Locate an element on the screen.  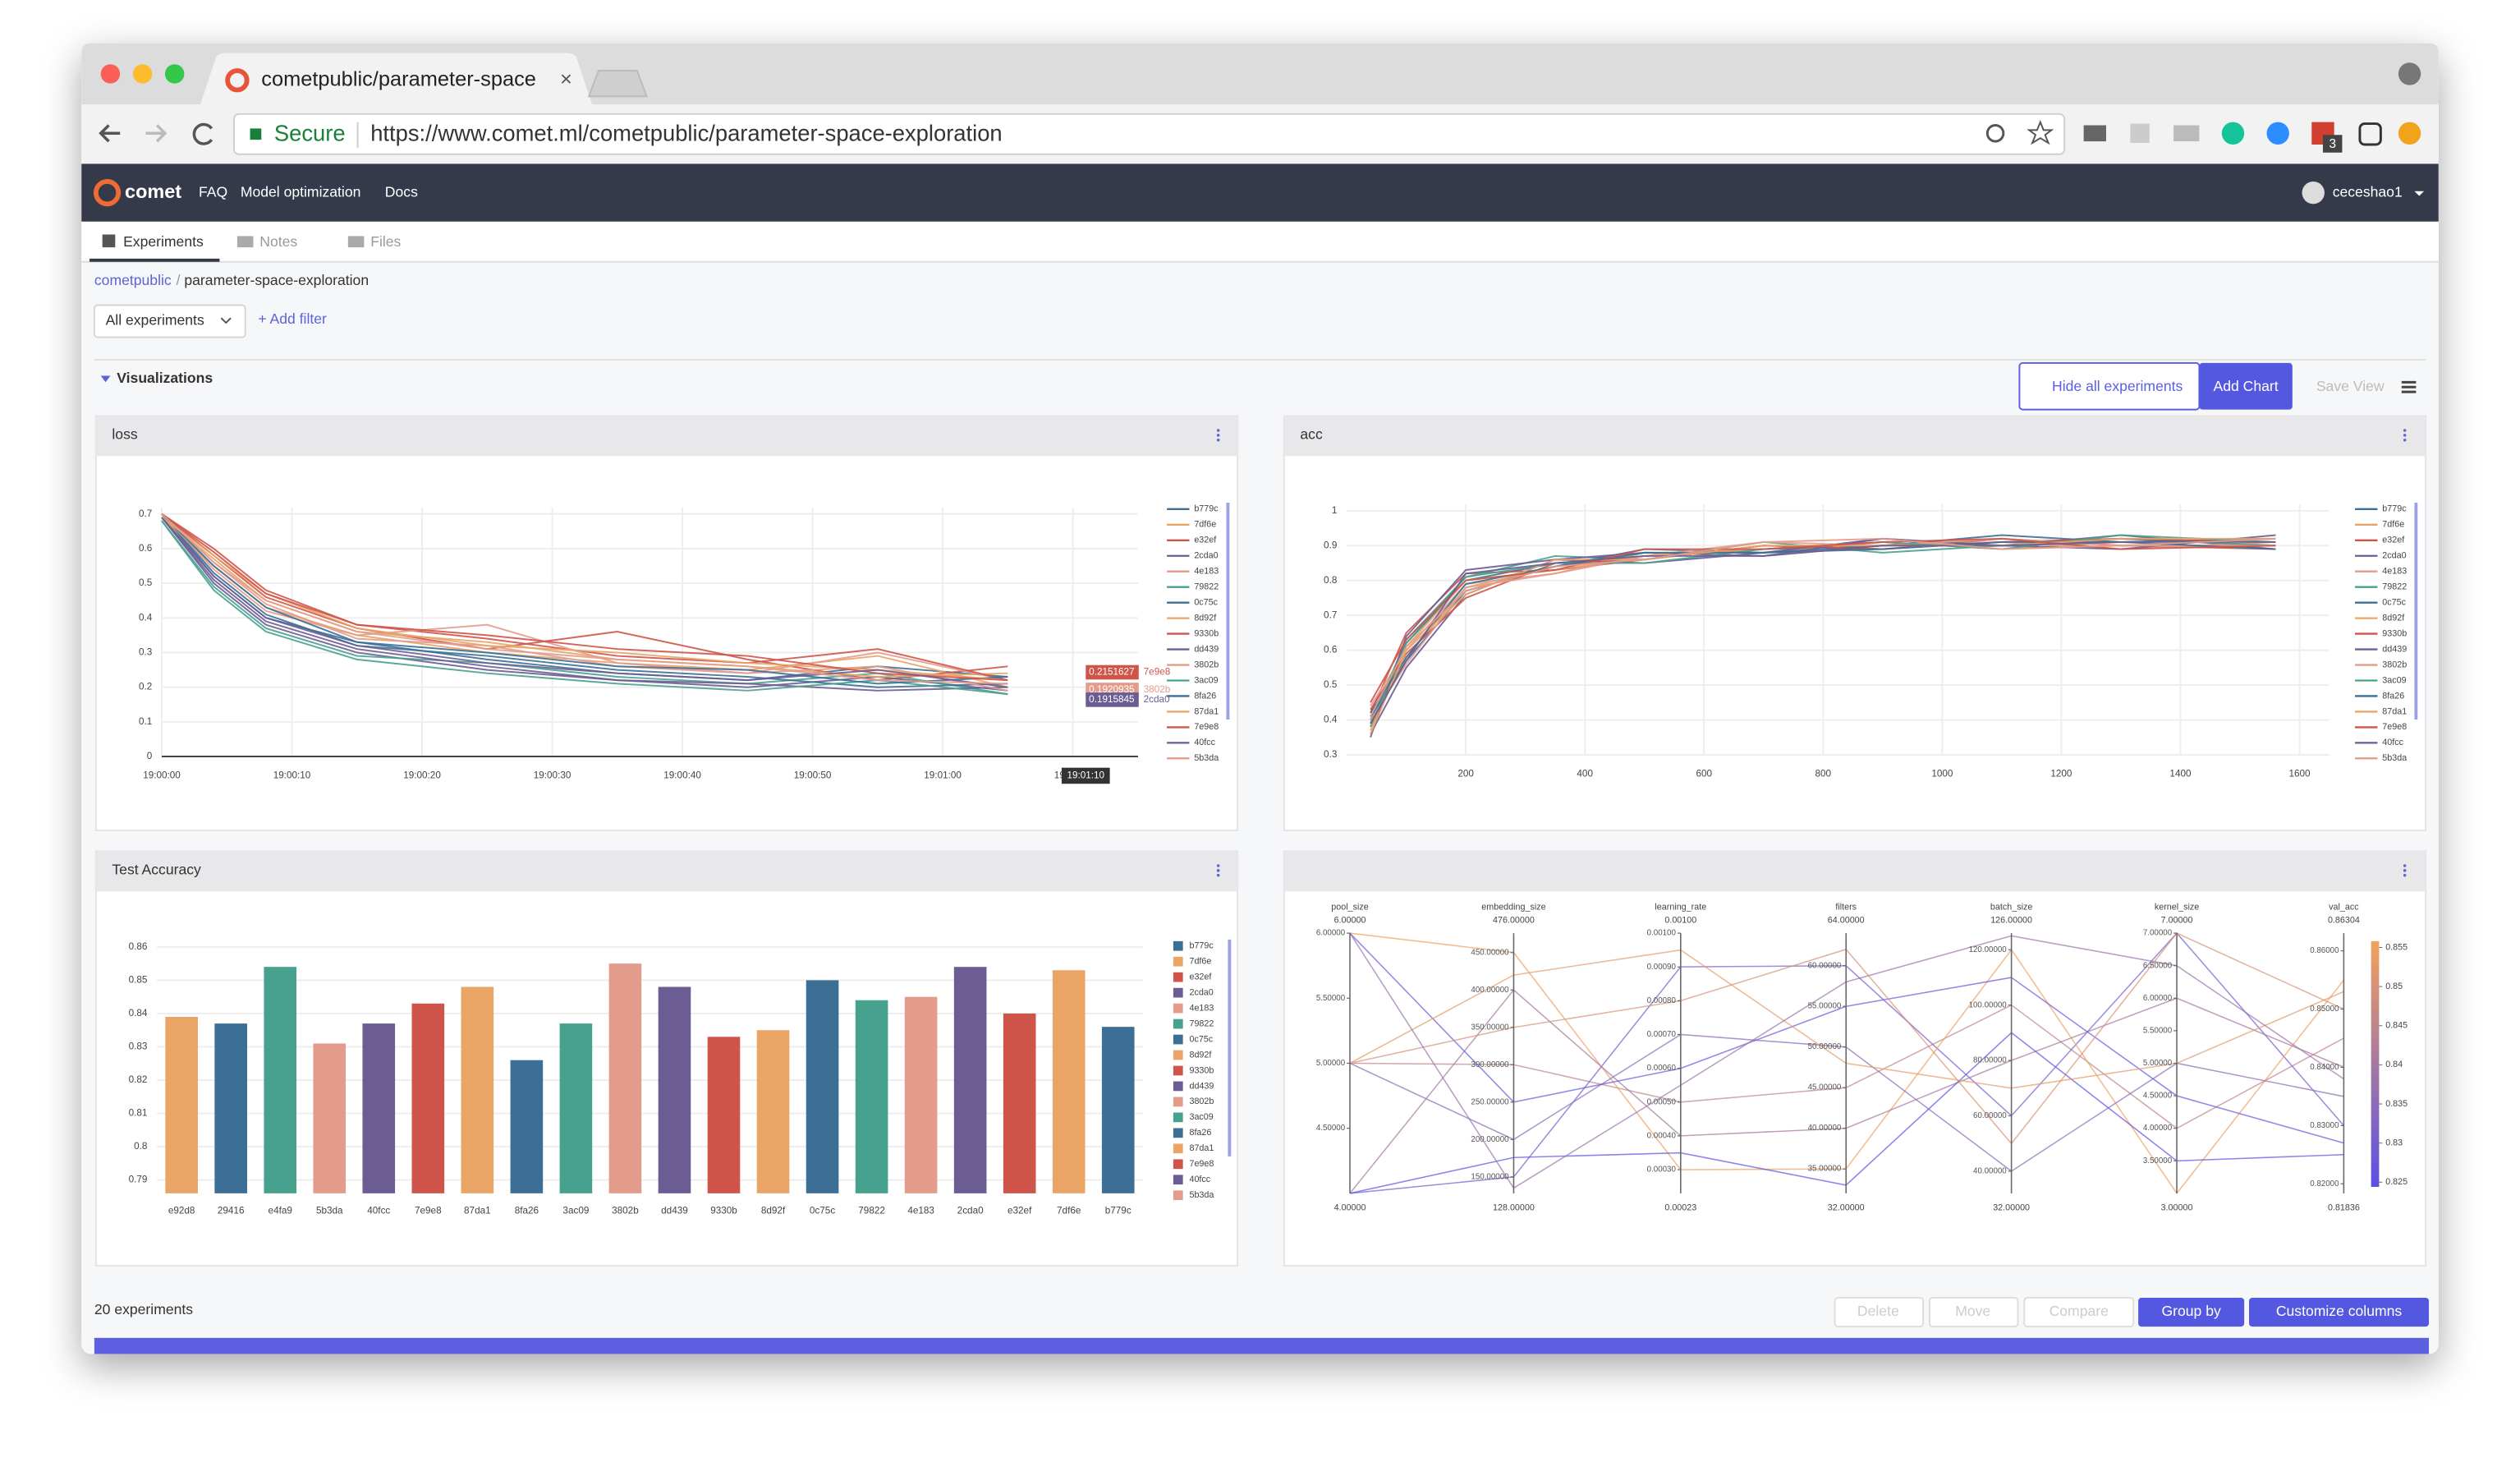
legend-label: 87da1 is located at coordinates (1201, 1148).